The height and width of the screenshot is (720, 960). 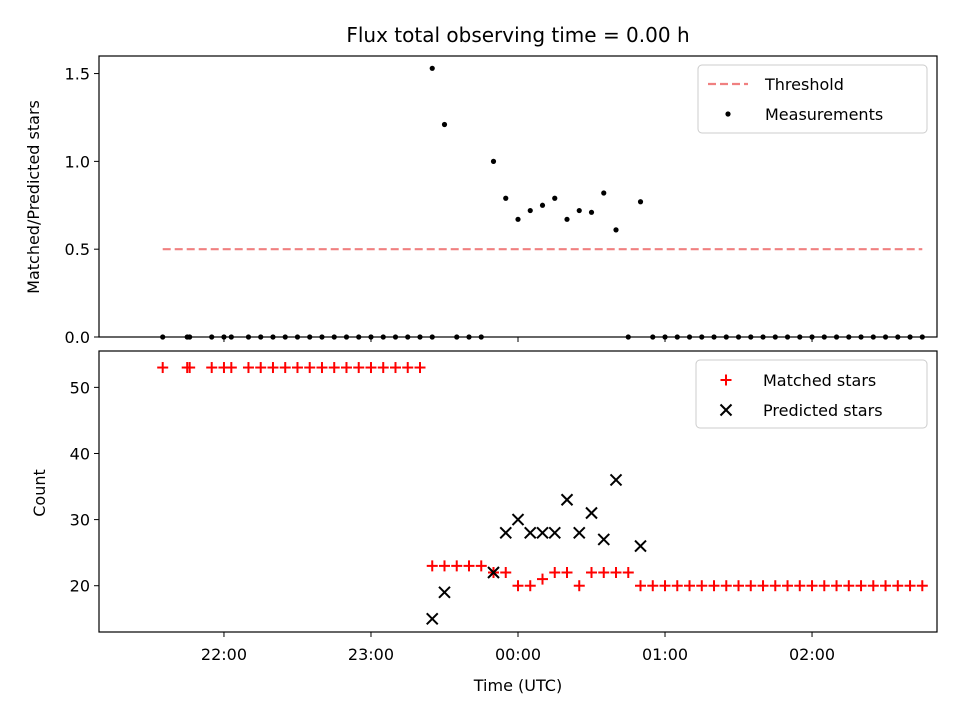 I want to click on legend-measurements-swatch, so click(x=728, y=114).